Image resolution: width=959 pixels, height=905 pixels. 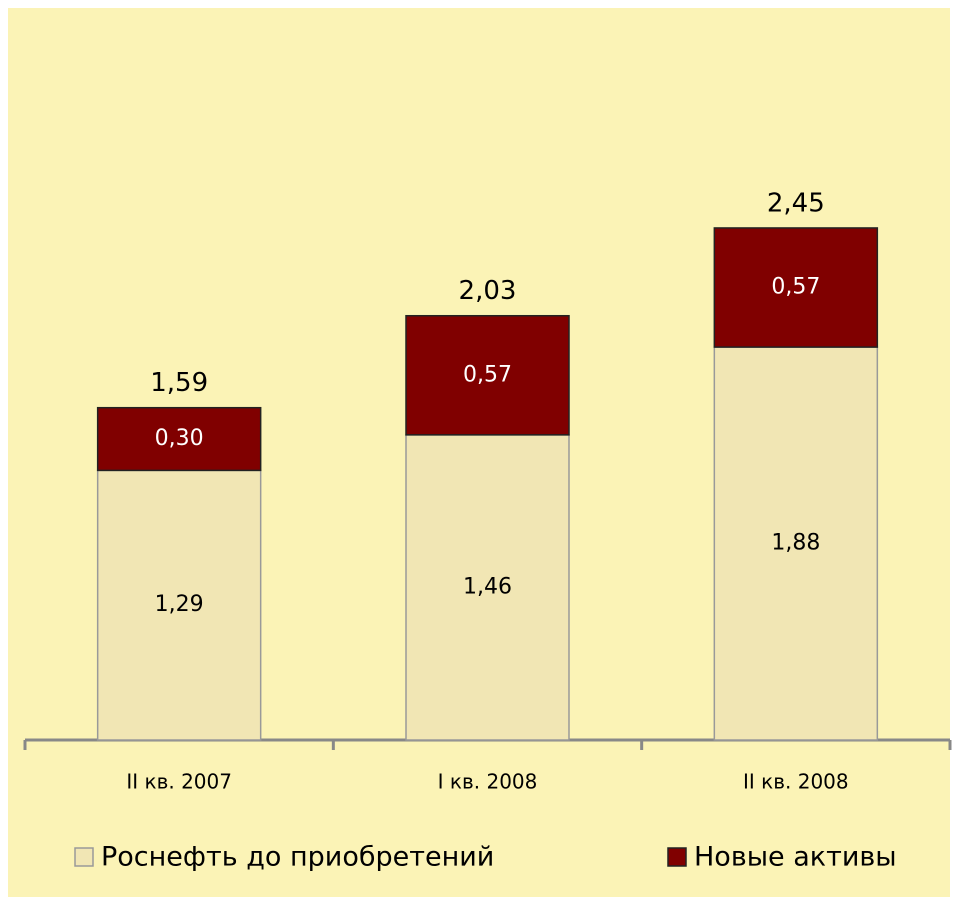 I want to click on total-label: 1,59, so click(x=179, y=383).